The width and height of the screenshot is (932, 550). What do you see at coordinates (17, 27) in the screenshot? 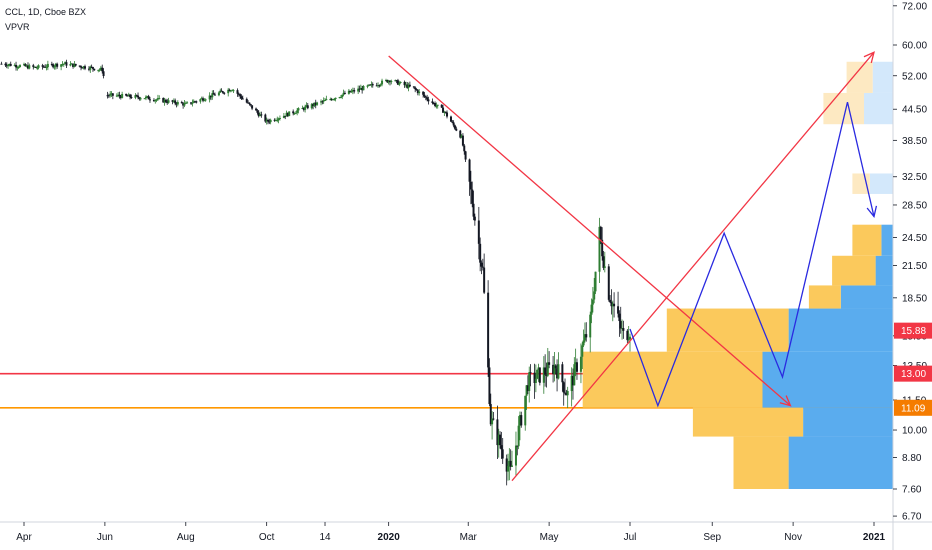
I see `indicator-legend: VPVR` at bounding box center [17, 27].